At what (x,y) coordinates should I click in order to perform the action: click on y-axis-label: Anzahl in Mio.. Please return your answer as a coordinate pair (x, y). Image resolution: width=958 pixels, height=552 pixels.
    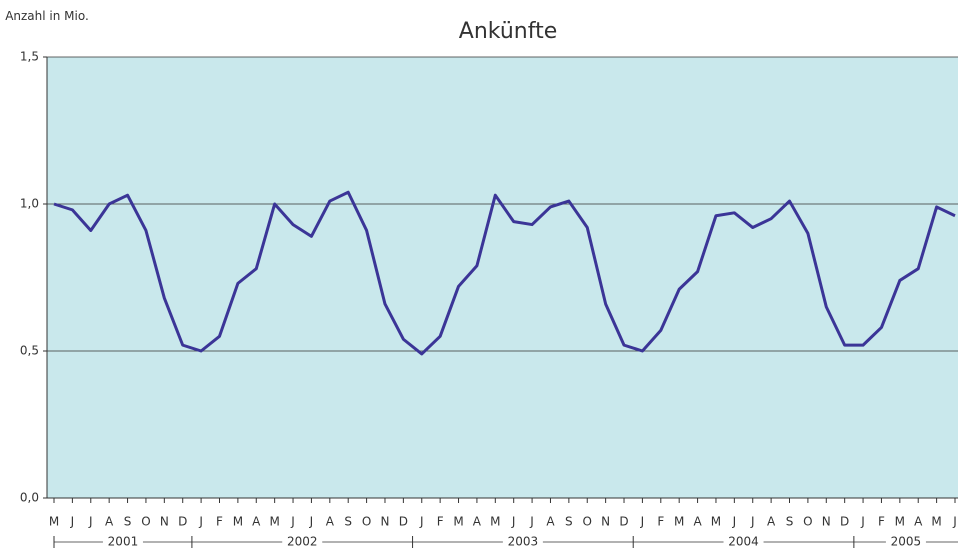
    Looking at the image, I should click on (47, 16).